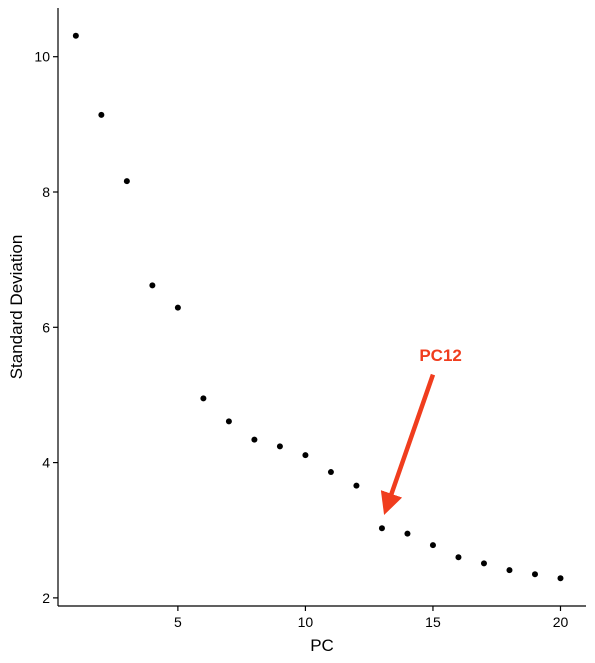  Describe the element at coordinates (371, 618) in the screenshot. I see `x-axis-ticks: 5 10 15 20` at that location.